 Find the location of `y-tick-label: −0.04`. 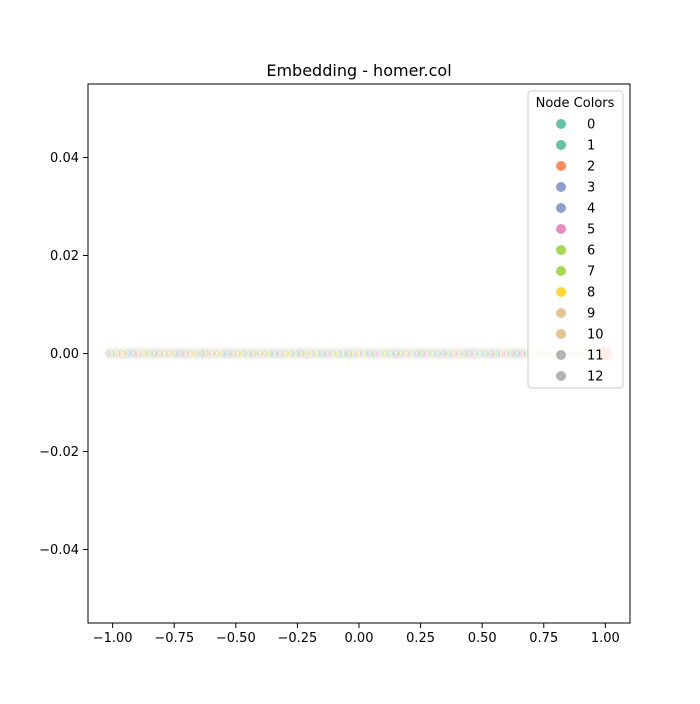

y-tick-label: −0.04 is located at coordinates (59, 550).